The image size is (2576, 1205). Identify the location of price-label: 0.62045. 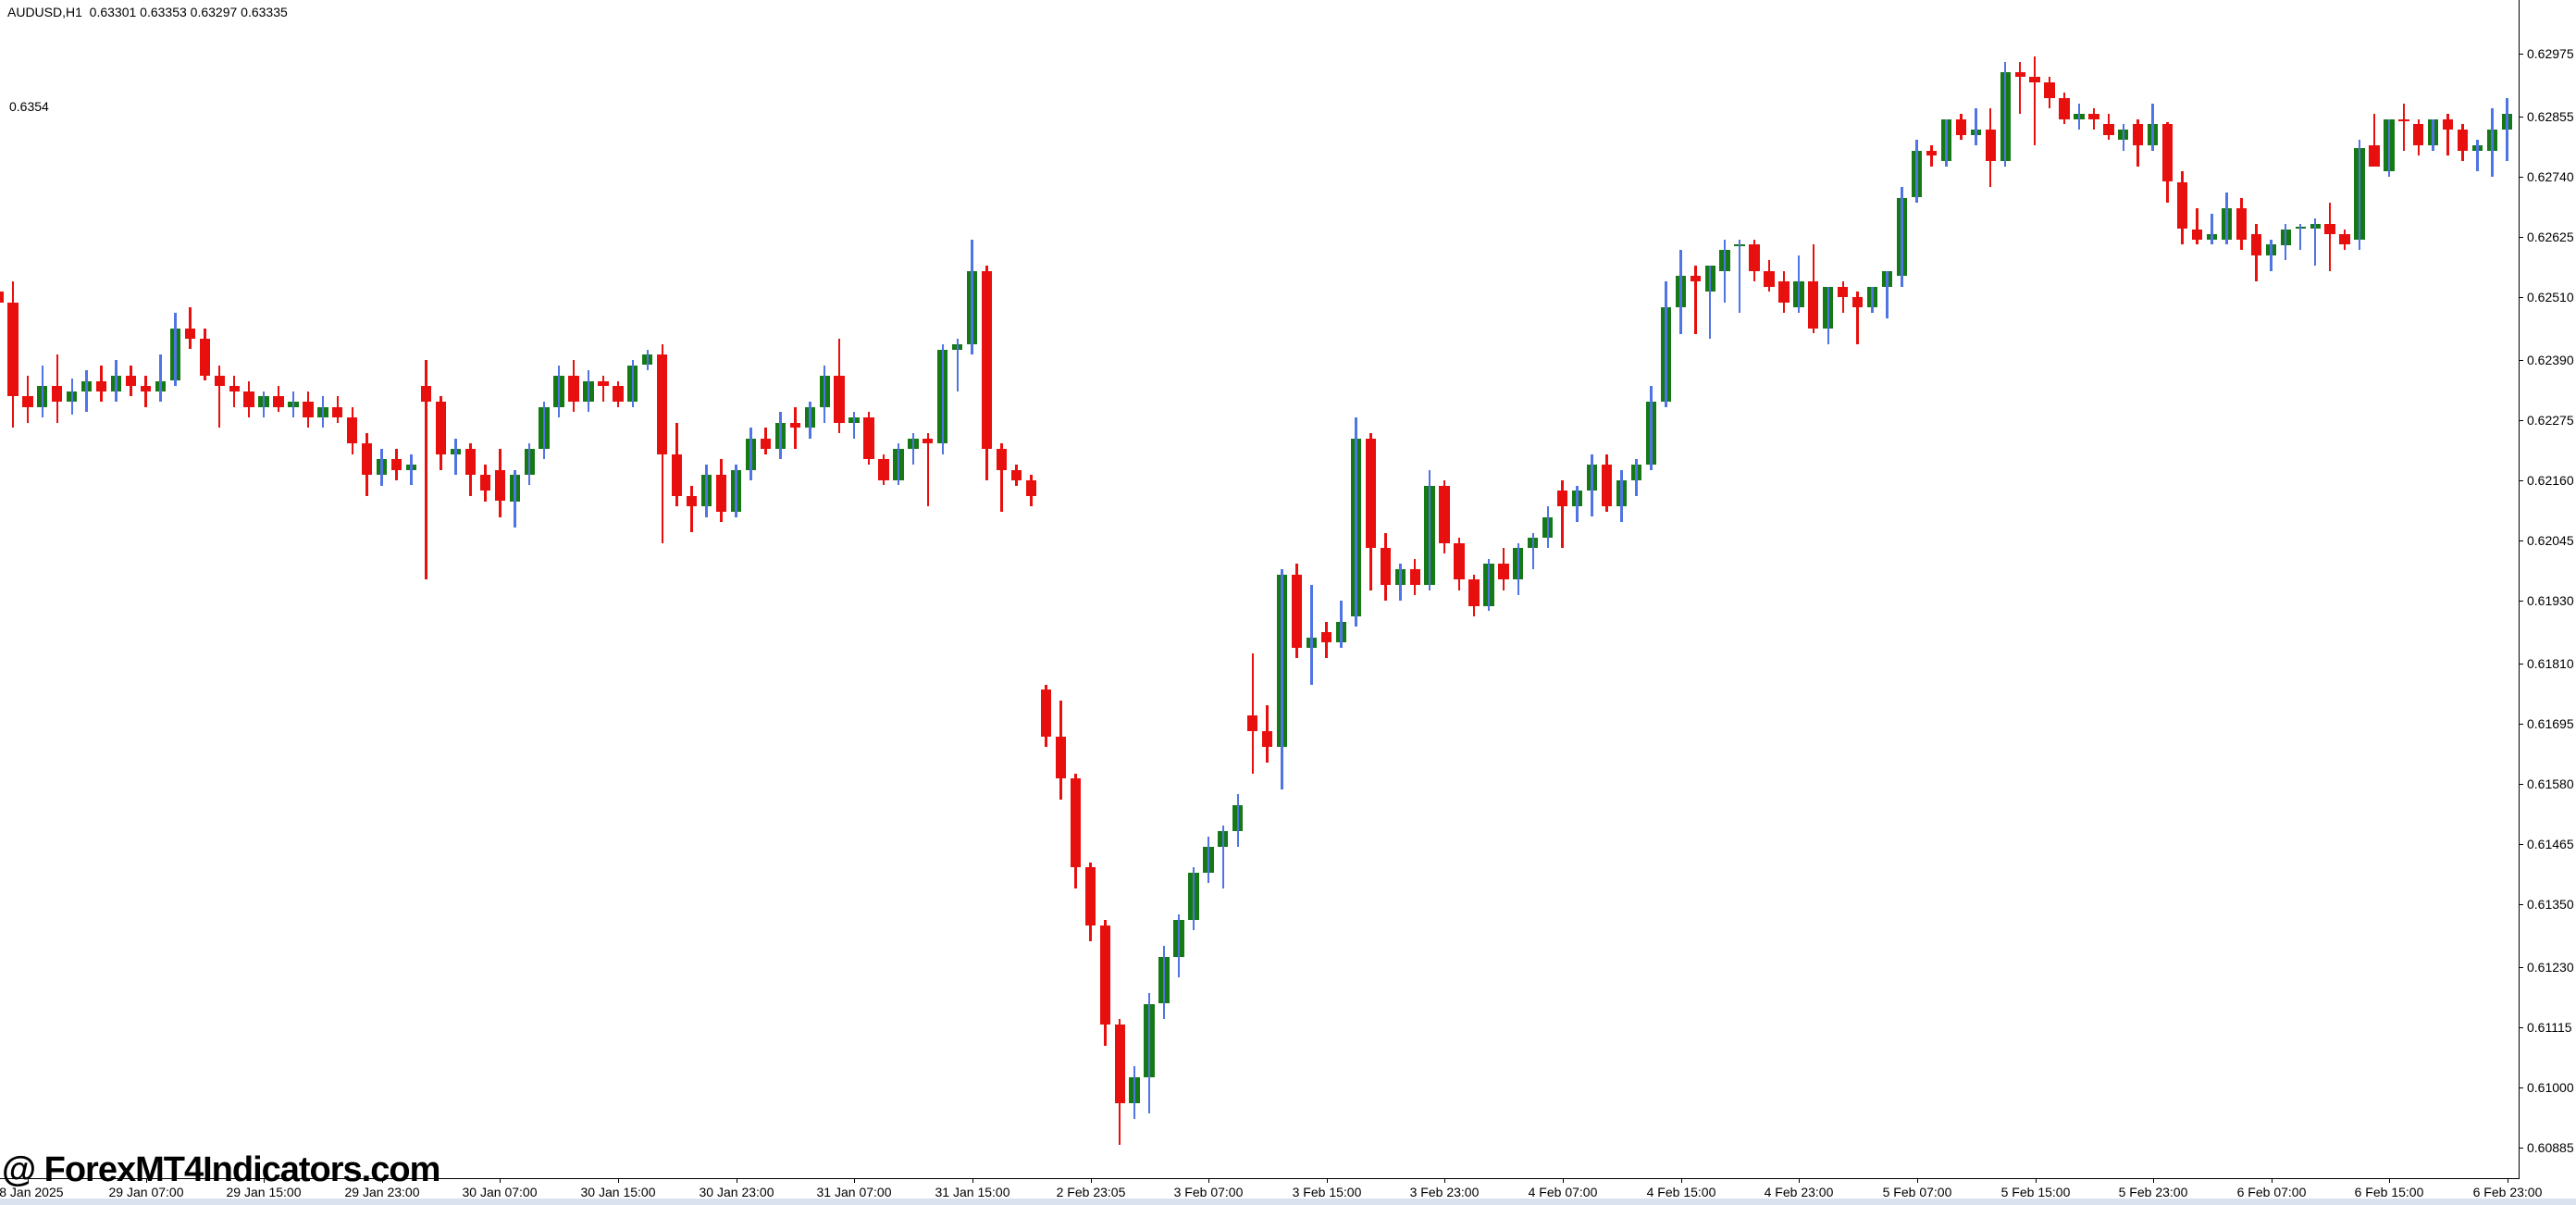
(2550, 540).